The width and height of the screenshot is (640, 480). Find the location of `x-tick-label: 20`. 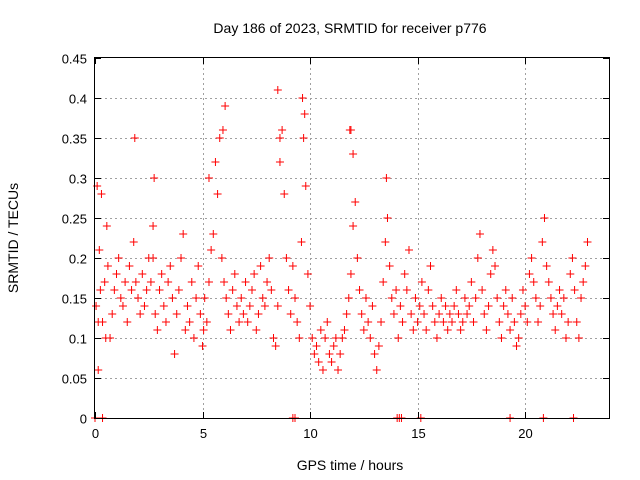

x-tick-label: 20 is located at coordinates (525, 433).